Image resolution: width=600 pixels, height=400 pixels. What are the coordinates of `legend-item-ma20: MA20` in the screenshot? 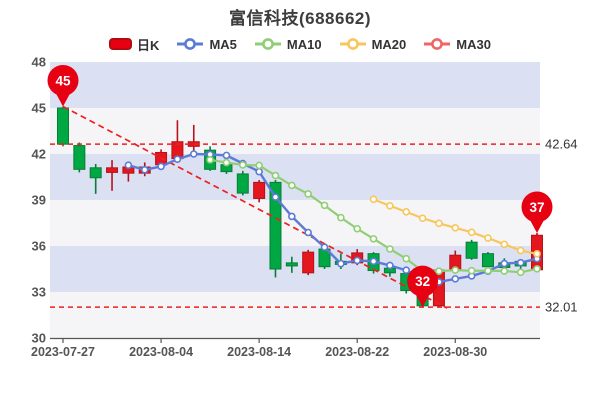 It's located at (373, 44).